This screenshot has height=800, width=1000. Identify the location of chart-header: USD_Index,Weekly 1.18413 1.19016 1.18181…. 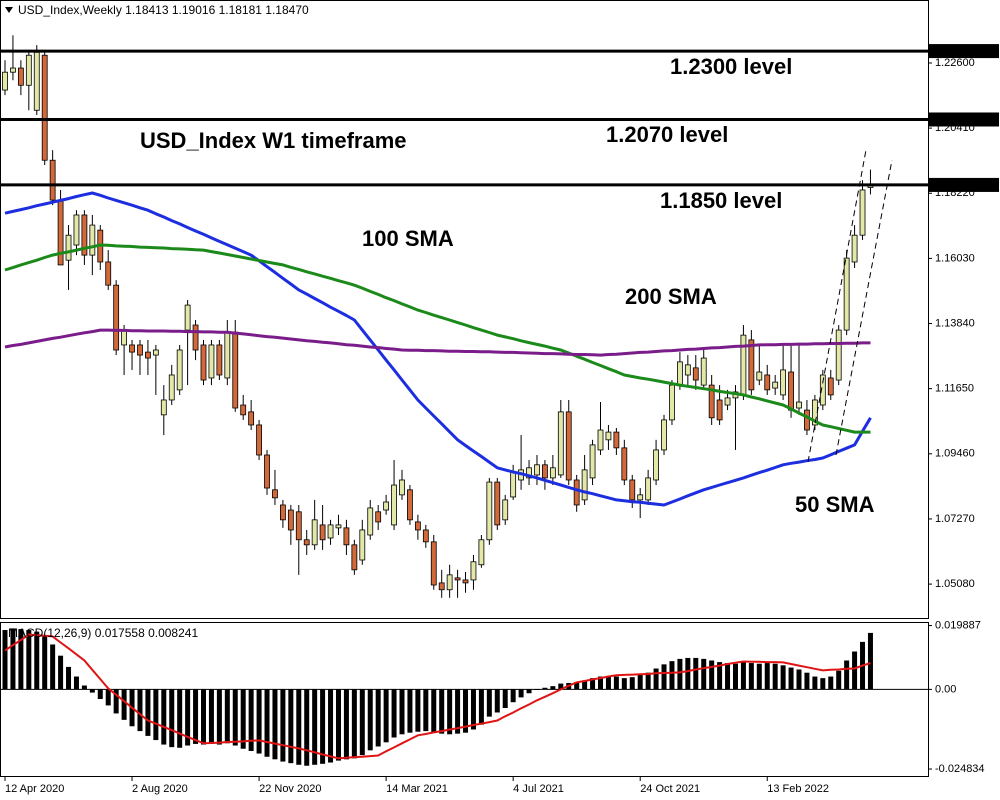
(163, 10).